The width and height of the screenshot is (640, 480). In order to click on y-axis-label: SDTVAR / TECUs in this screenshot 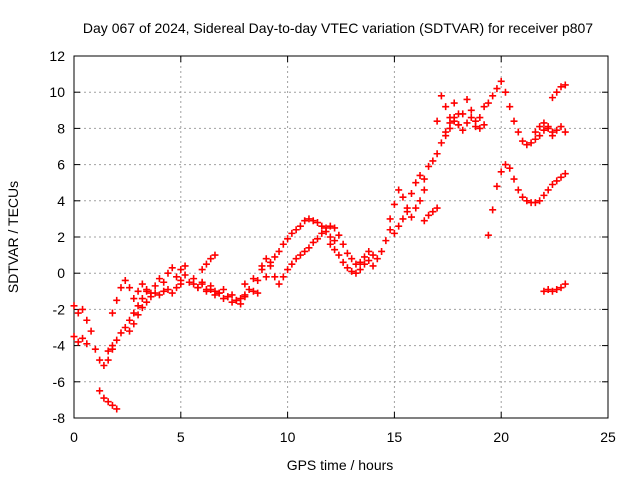, I will do `click(13, 237)`.